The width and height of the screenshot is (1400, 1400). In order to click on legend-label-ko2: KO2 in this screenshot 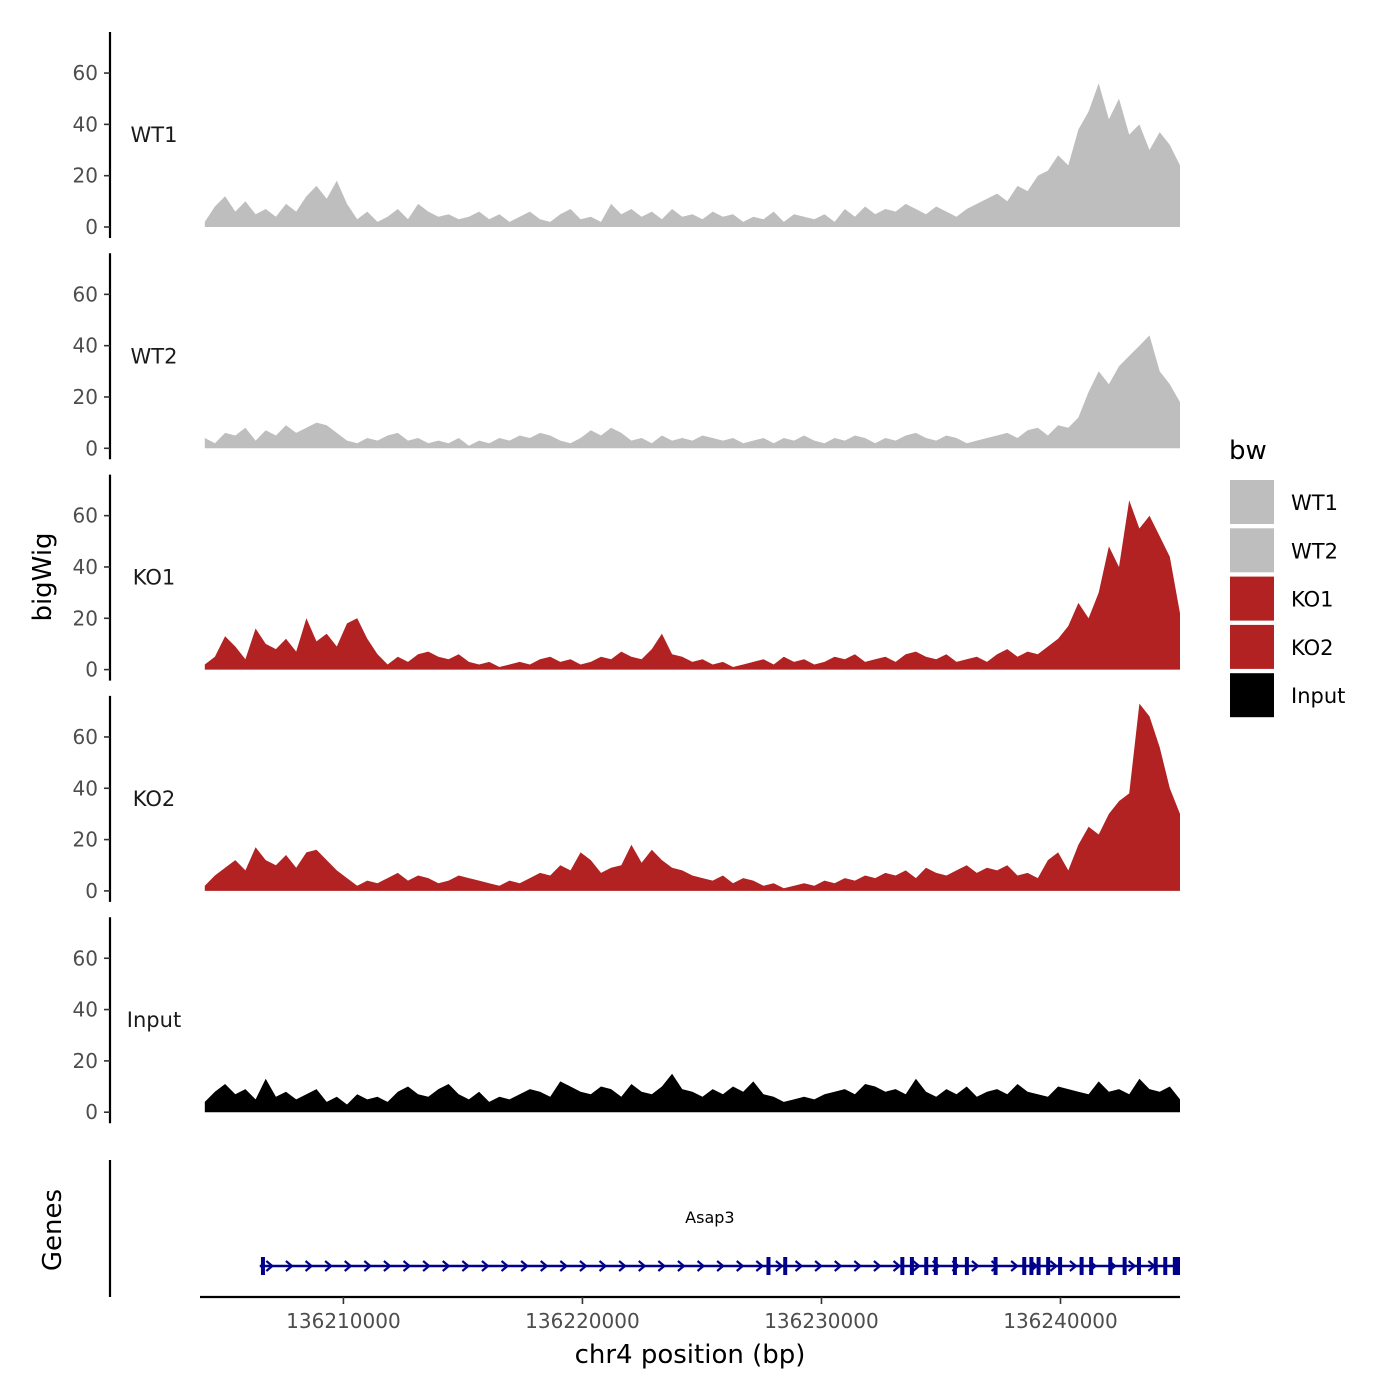, I will do `click(1312, 648)`.